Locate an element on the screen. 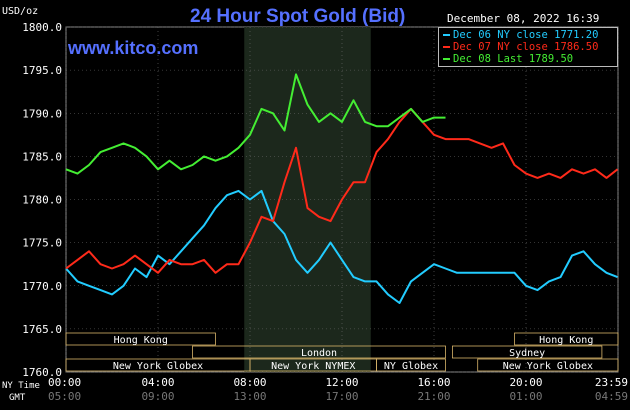 Image resolution: width=630 pixels, height=410 pixels. y-tick-label: 1765.0 is located at coordinates (42, 329).